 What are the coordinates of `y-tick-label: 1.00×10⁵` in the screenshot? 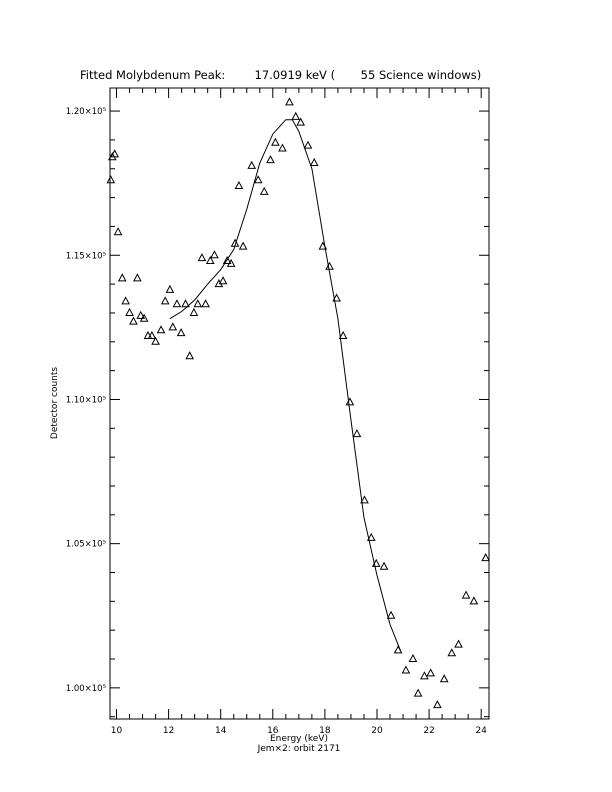 It's located at (86, 689).